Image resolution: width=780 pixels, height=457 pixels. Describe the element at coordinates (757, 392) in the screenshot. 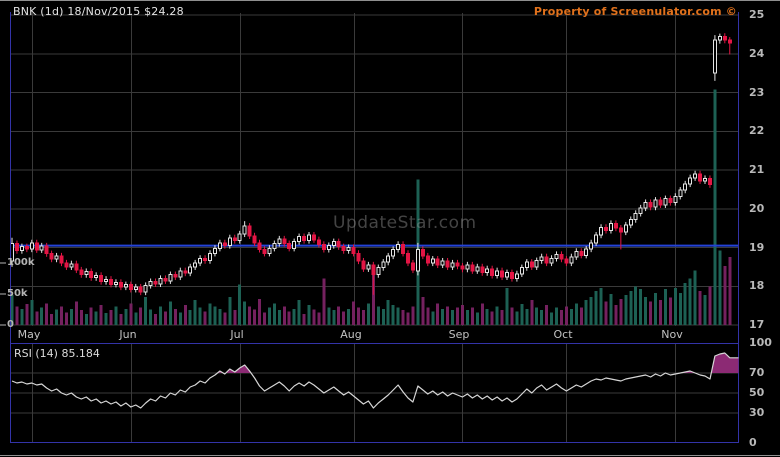

I see `rsi-tick-label: 50` at that location.